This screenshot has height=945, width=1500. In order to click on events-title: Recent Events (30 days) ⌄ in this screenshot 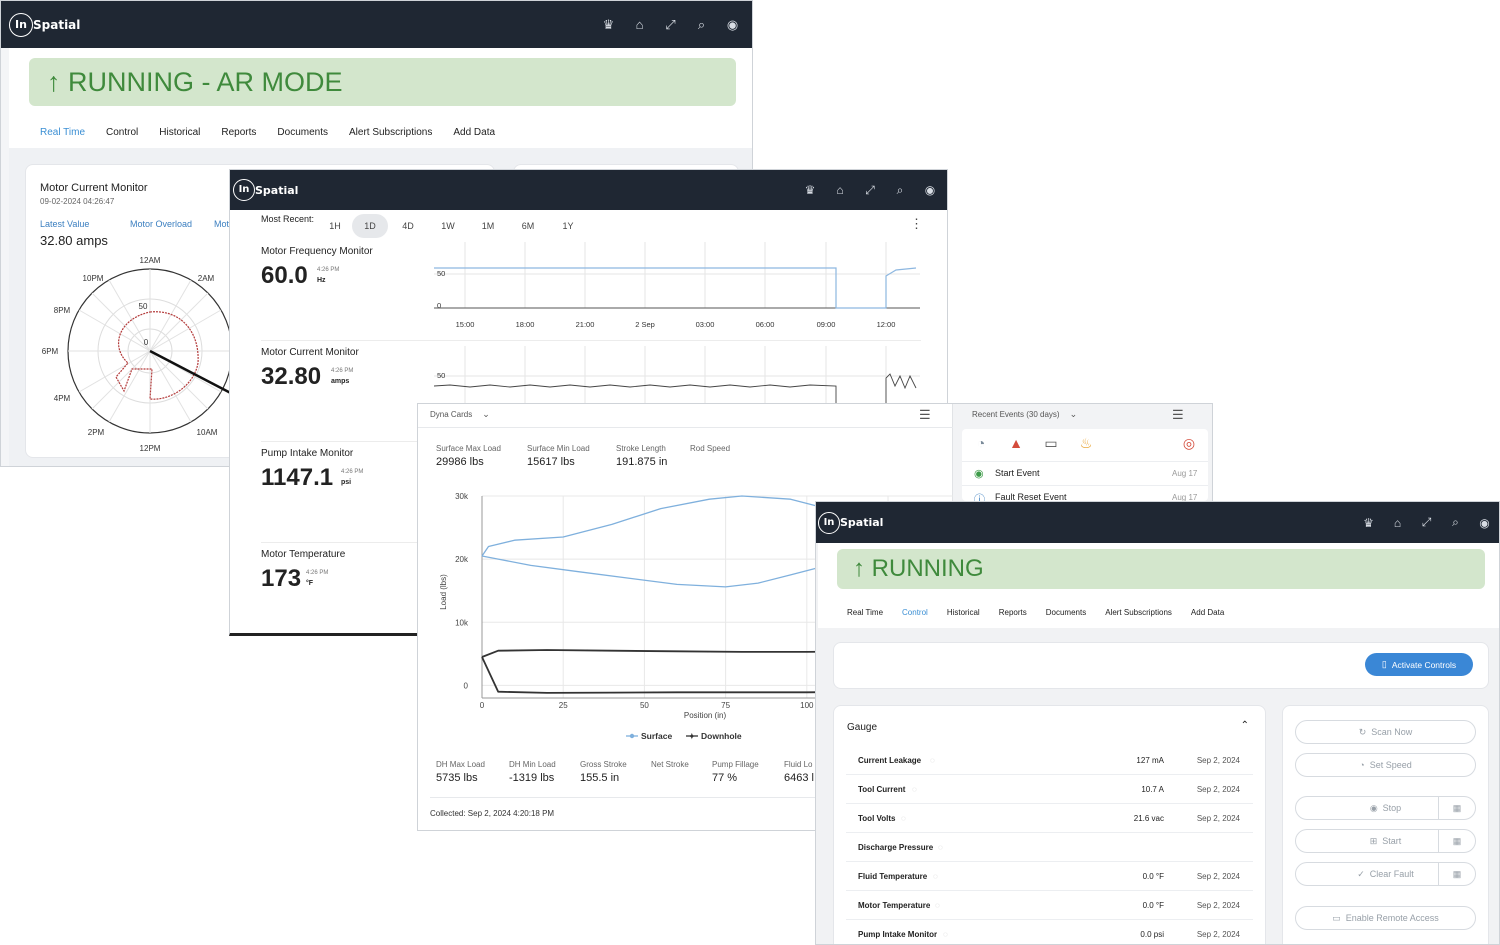, I will do `click(1025, 414)`.